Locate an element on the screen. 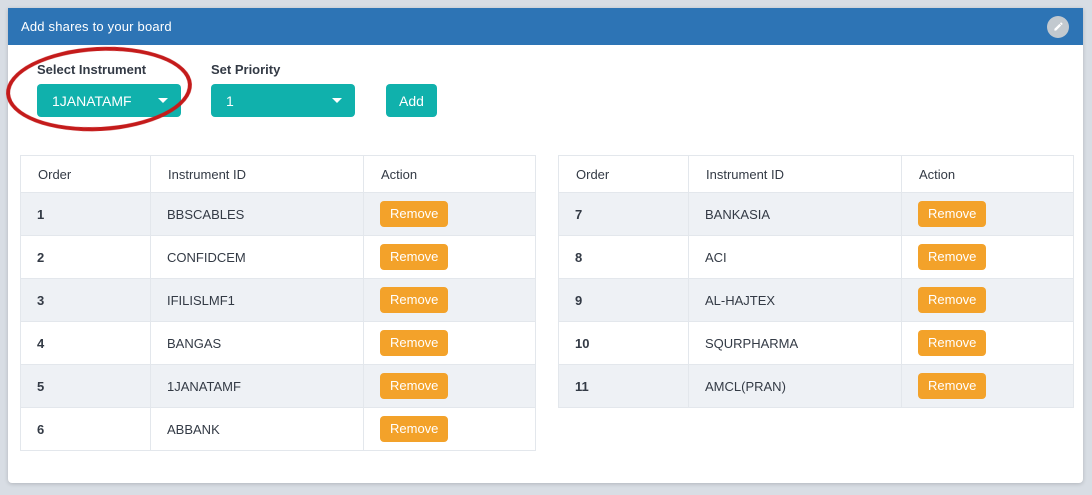 The width and height of the screenshot is (1092, 495). instrument-id-cell: BBSCABLES is located at coordinates (257, 214).